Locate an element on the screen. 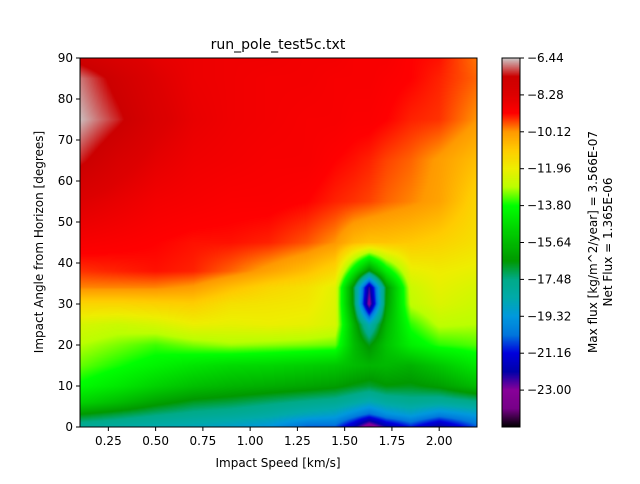  y-tick-label: 20 is located at coordinates (65, 345).